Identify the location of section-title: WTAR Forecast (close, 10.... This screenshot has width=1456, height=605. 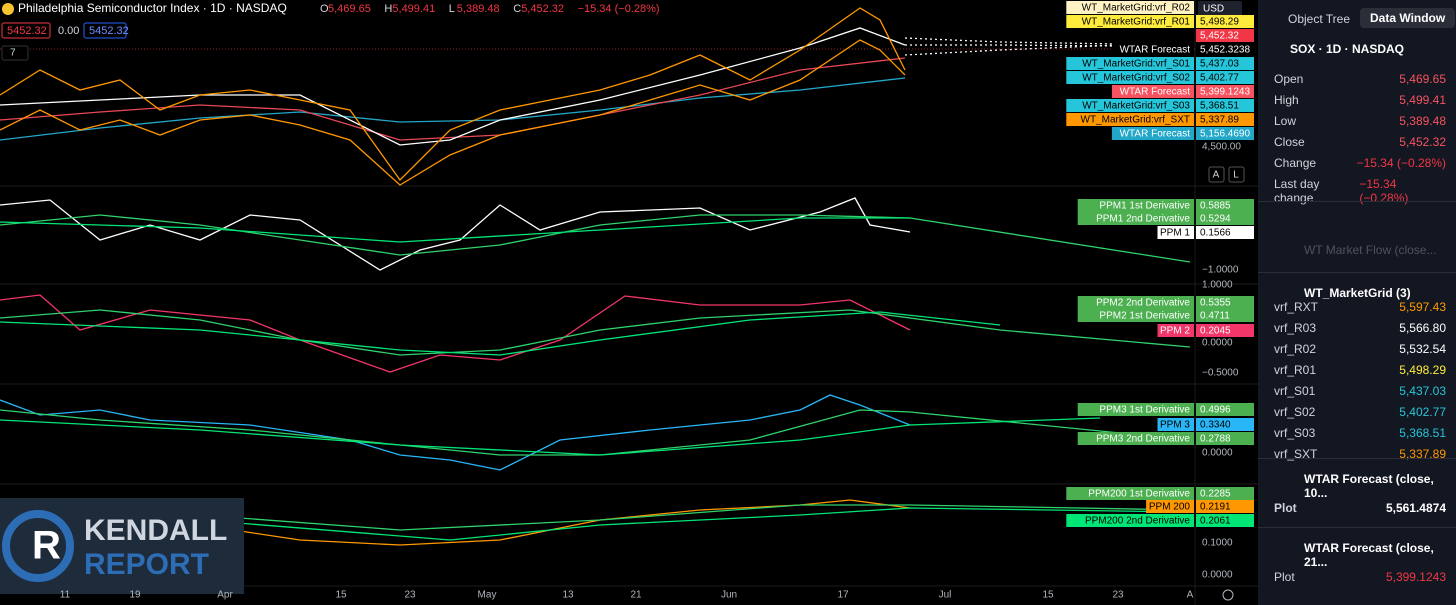
(1369, 486).